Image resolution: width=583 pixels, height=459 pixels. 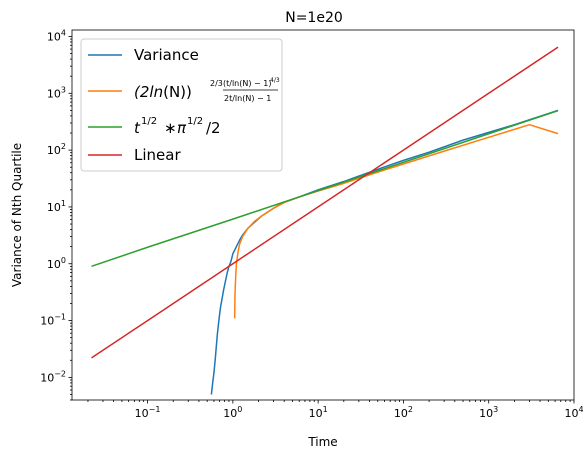 I want to click on y-tick-label: 10³, so click(x=56, y=92).